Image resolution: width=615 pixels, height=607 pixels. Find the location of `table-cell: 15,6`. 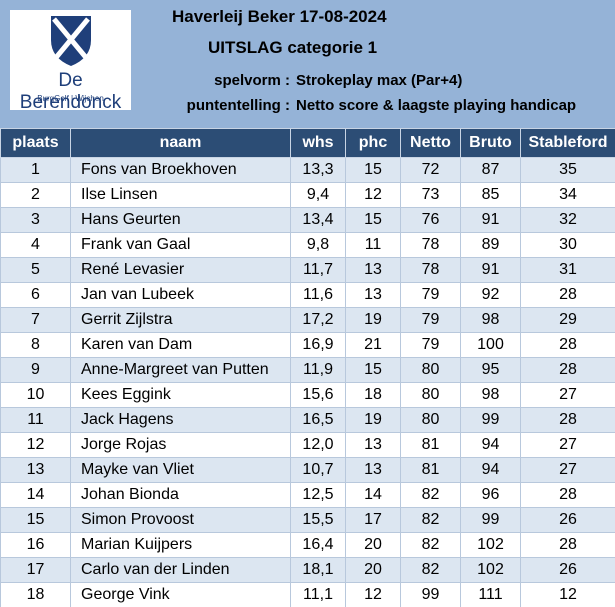

table-cell: 15,6 is located at coordinates (318, 395).